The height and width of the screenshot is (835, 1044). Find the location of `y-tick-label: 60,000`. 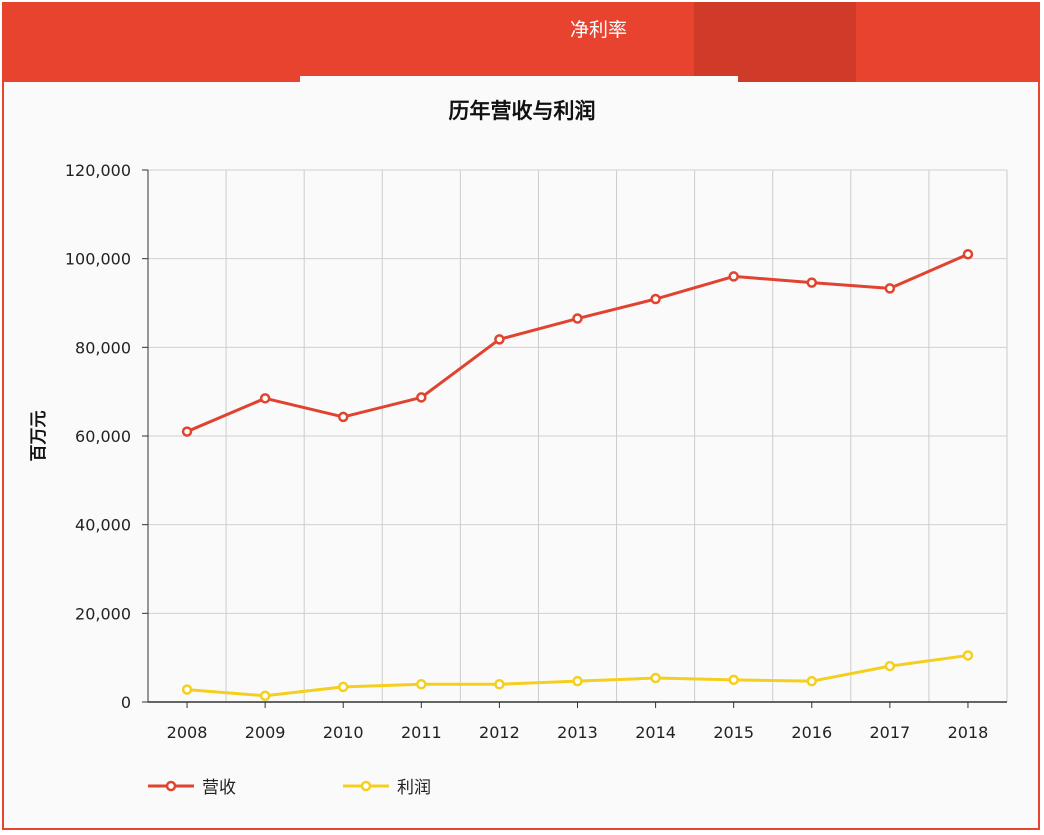

y-tick-label: 60,000 is located at coordinates (103, 436).